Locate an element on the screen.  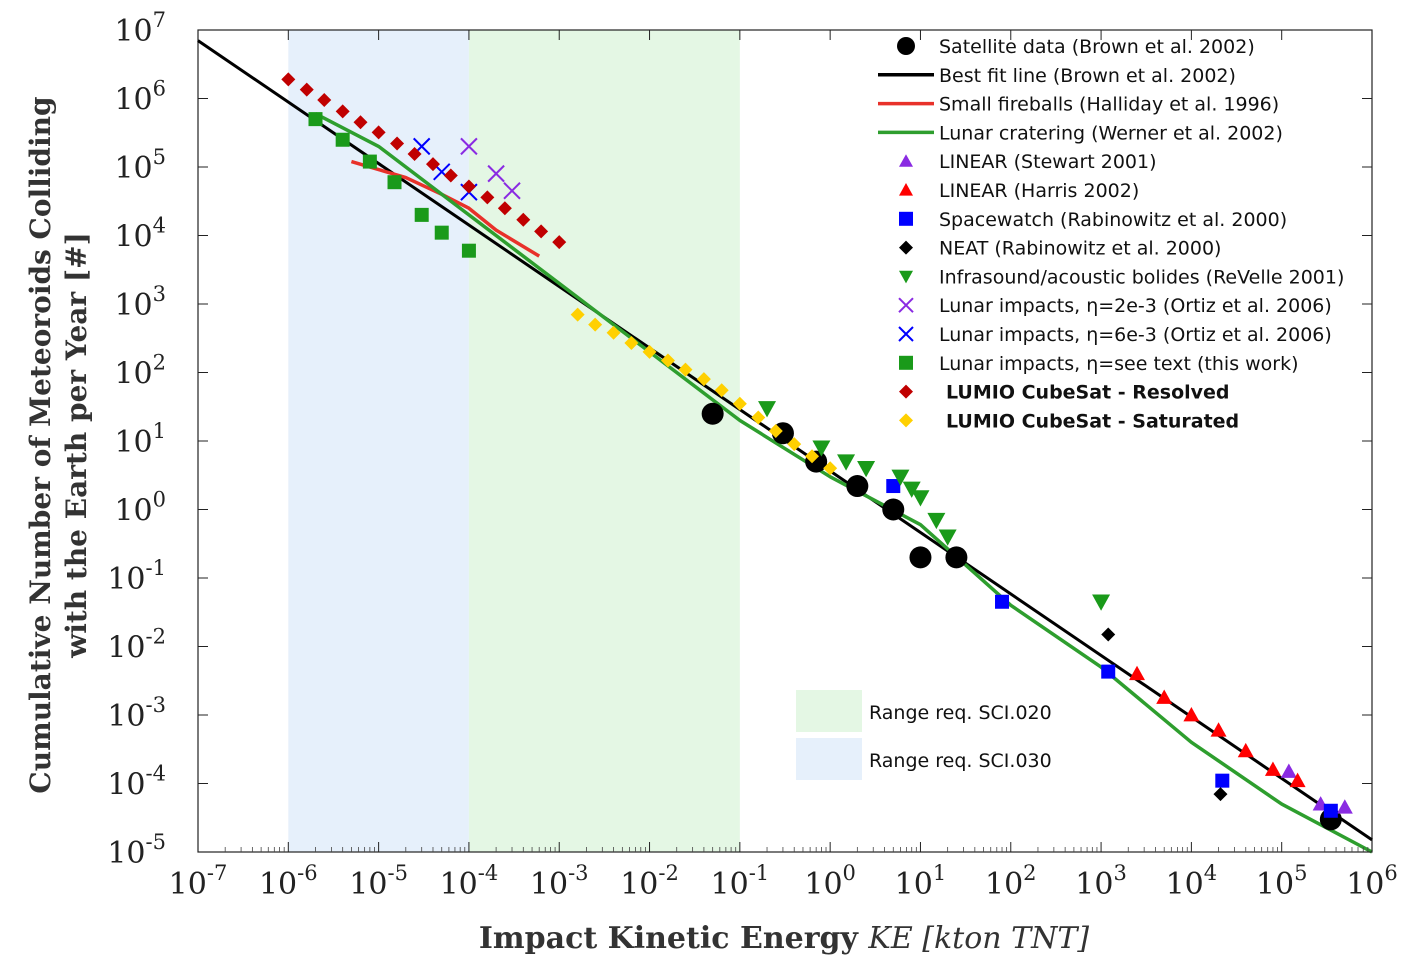
y-tick-label: 10¹ is located at coordinates (140, 439).